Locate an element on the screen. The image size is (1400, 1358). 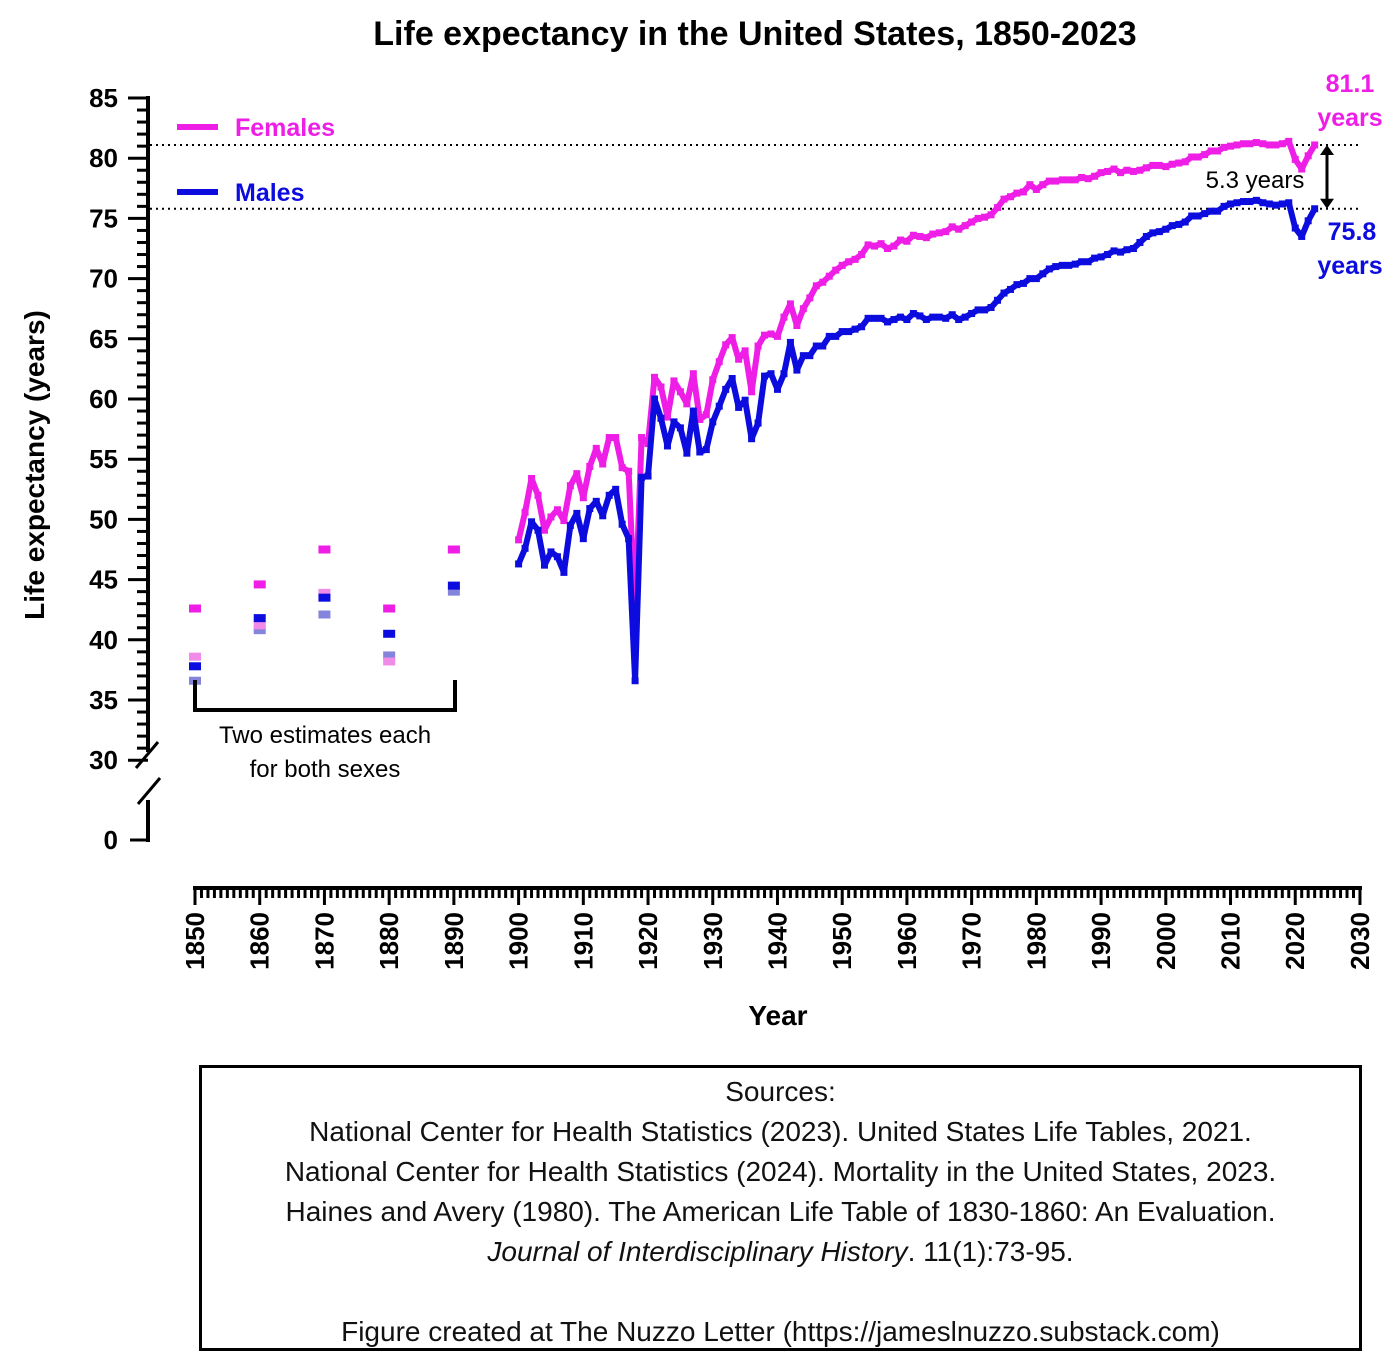
x-tick-label: 2010 is located at coordinates (1231, 941).